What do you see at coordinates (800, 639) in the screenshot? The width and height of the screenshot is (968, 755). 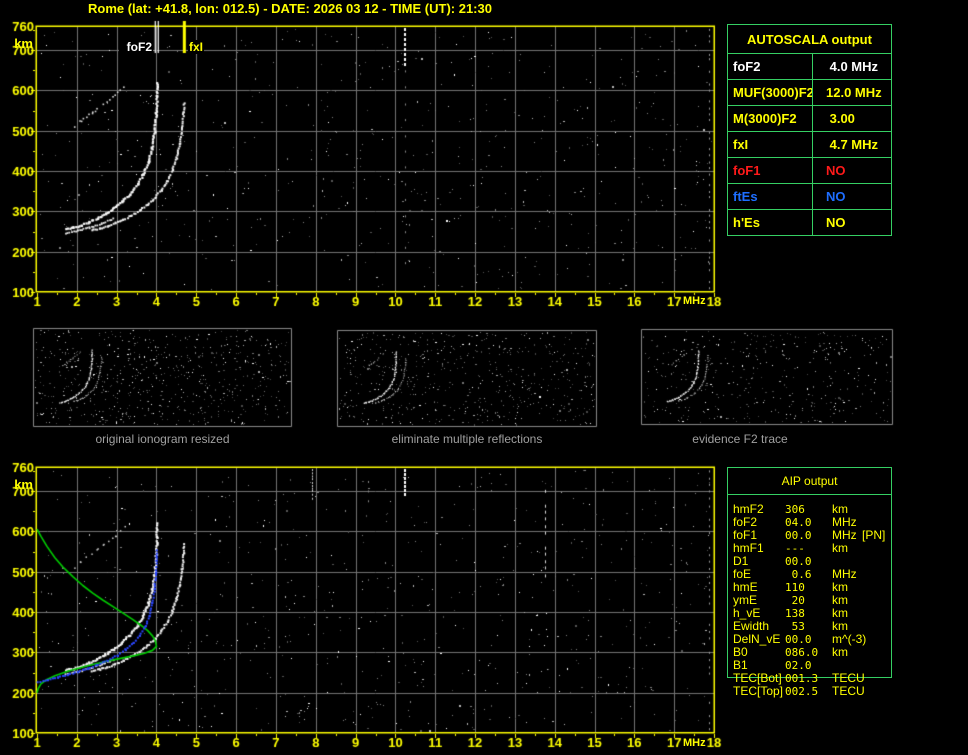 I see `aip-row-delnve: DelN_vE 00.0 m^(-3)` at bounding box center [800, 639].